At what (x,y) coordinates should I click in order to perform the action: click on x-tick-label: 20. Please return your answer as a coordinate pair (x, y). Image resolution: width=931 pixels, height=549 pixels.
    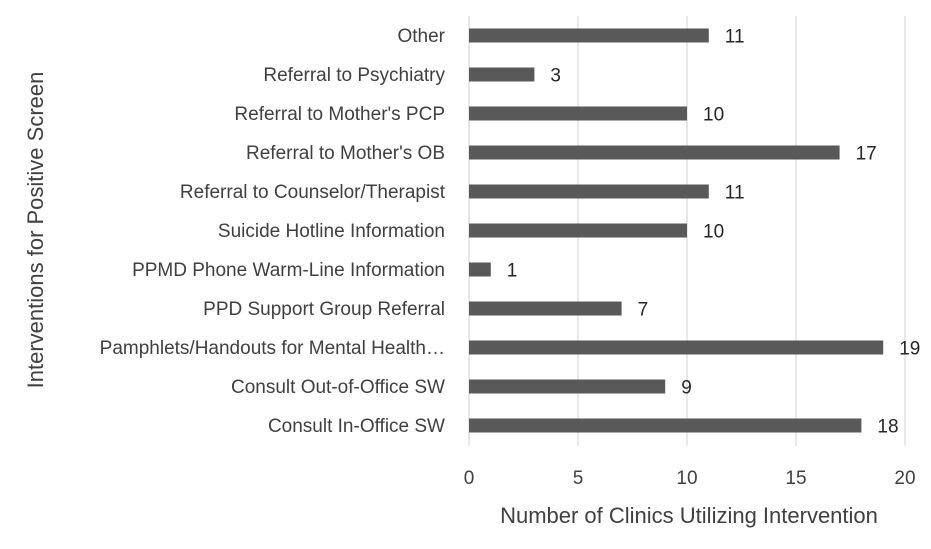
    Looking at the image, I should click on (904, 478).